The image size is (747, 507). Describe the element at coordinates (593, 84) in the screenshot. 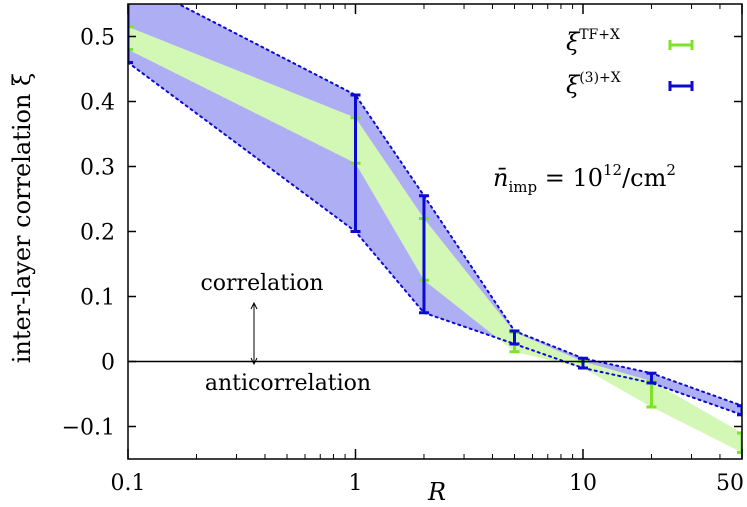

I see `legend-label-xi3: ξ(3)+X` at that location.